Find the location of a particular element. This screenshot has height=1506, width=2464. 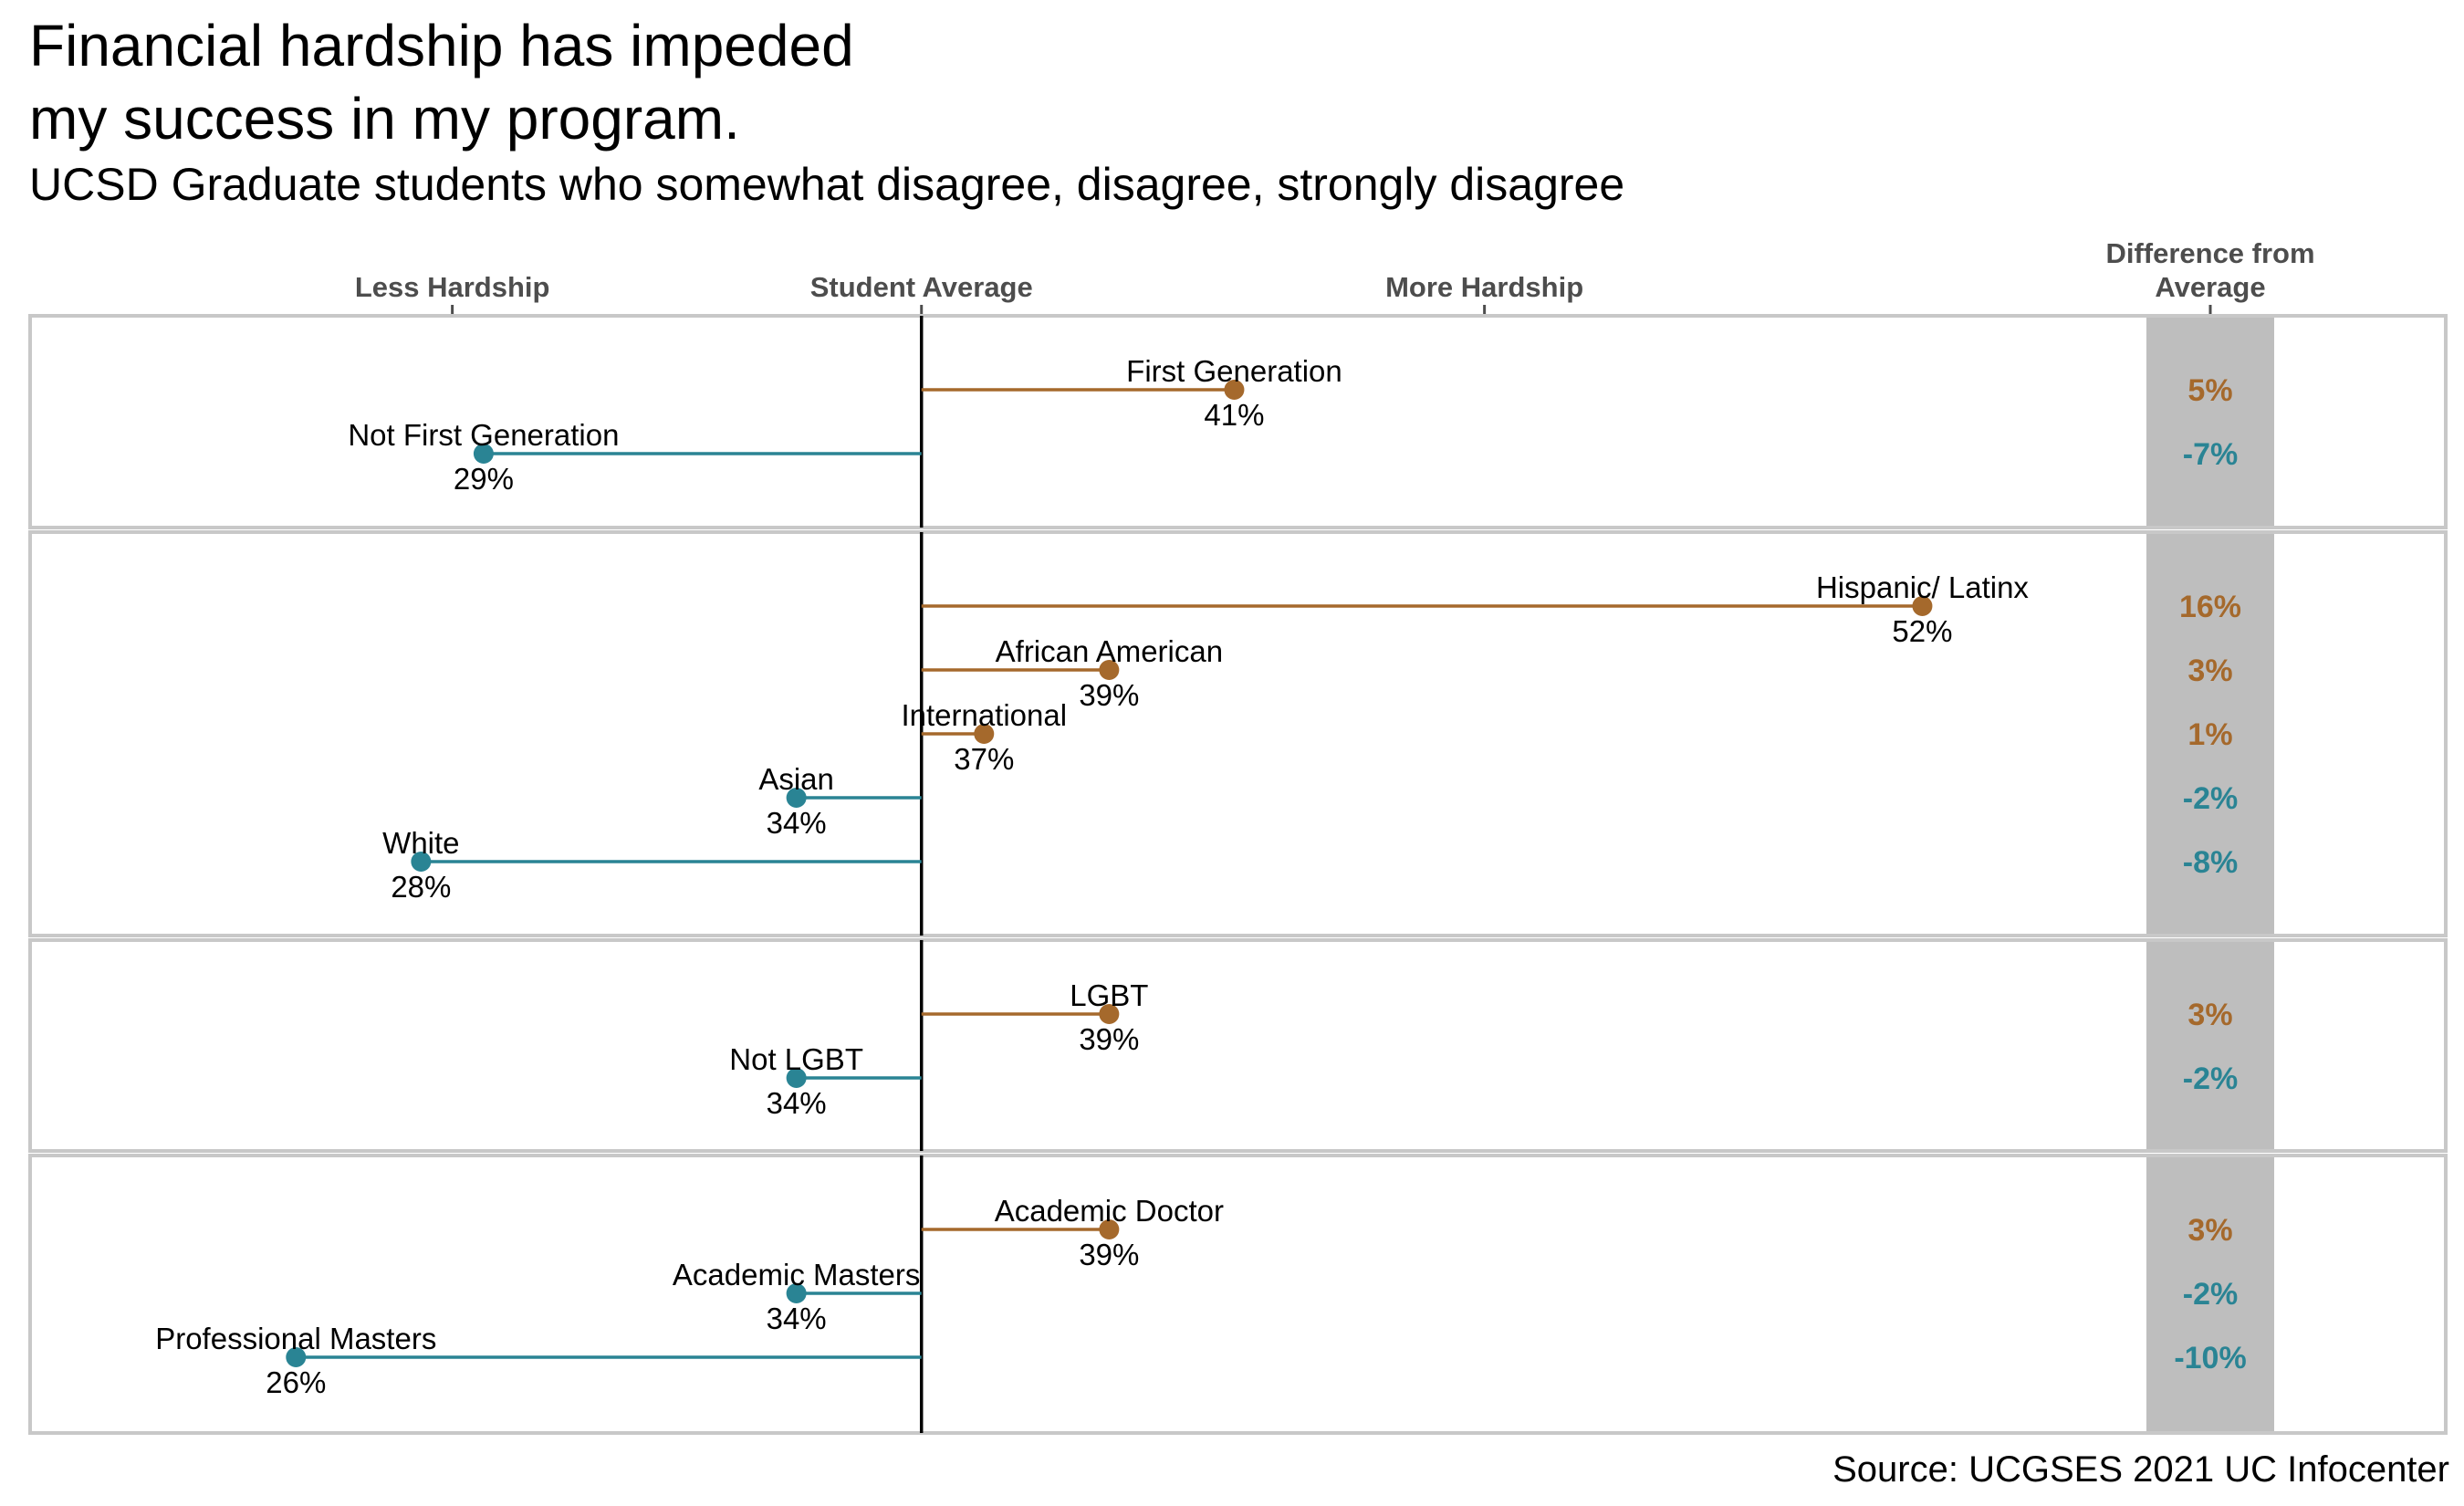

category-label-academic-masters: Academic Masters is located at coordinates (796, 1275).